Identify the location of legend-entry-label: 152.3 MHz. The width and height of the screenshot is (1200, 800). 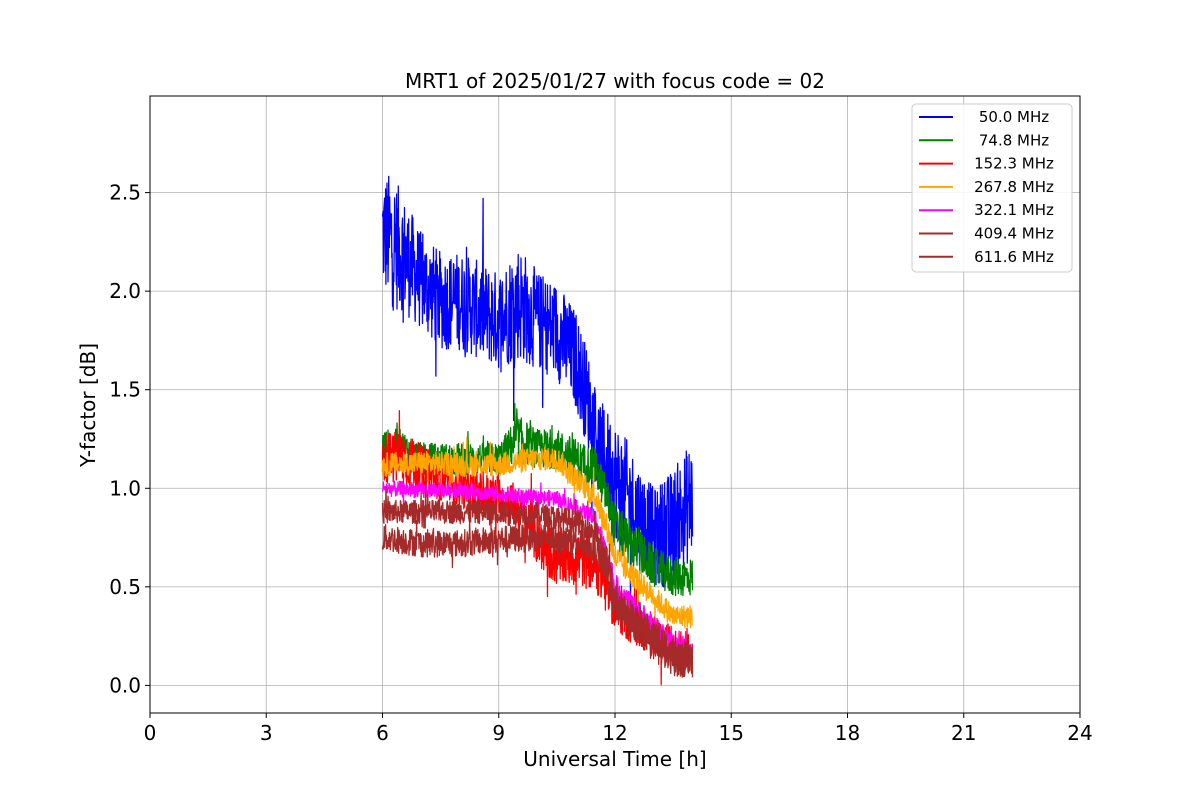
(1014, 164).